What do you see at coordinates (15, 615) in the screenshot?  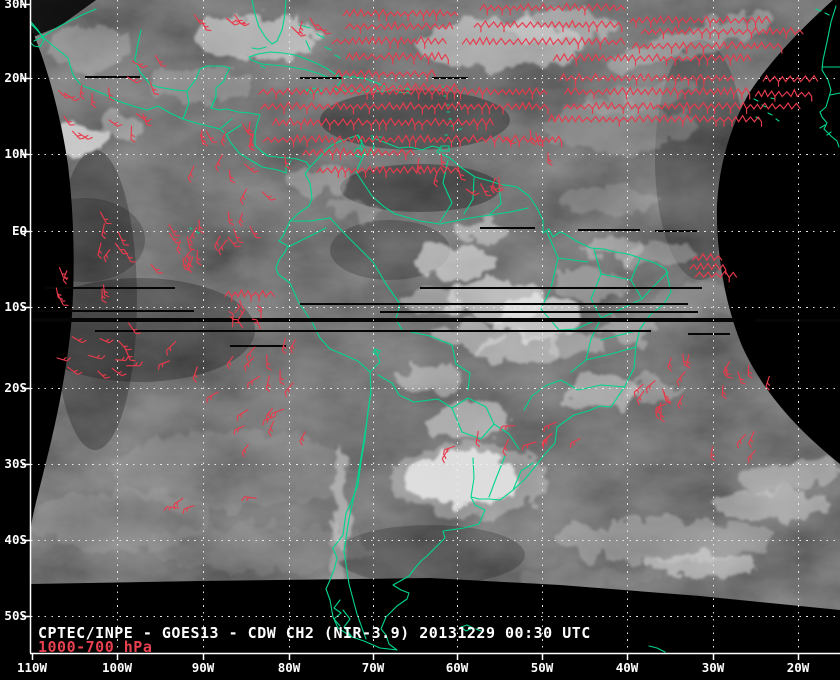 I see `lat-label-50S: 50S` at bounding box center [15, 615].